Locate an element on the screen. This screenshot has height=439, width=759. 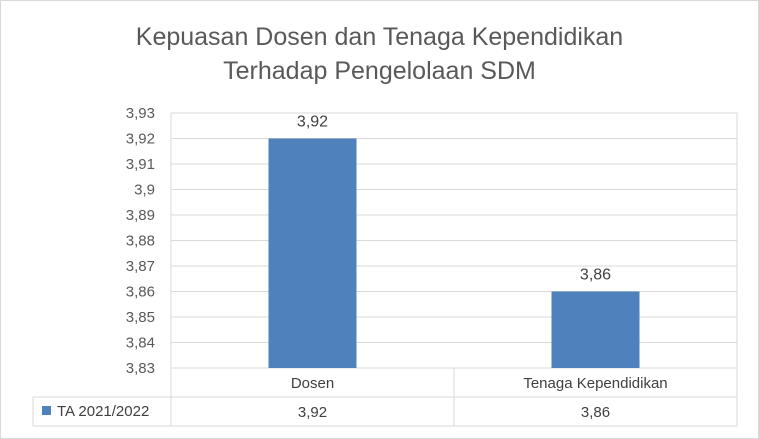
y-tick-label: 3,89 is located at coordinates (140, 215).